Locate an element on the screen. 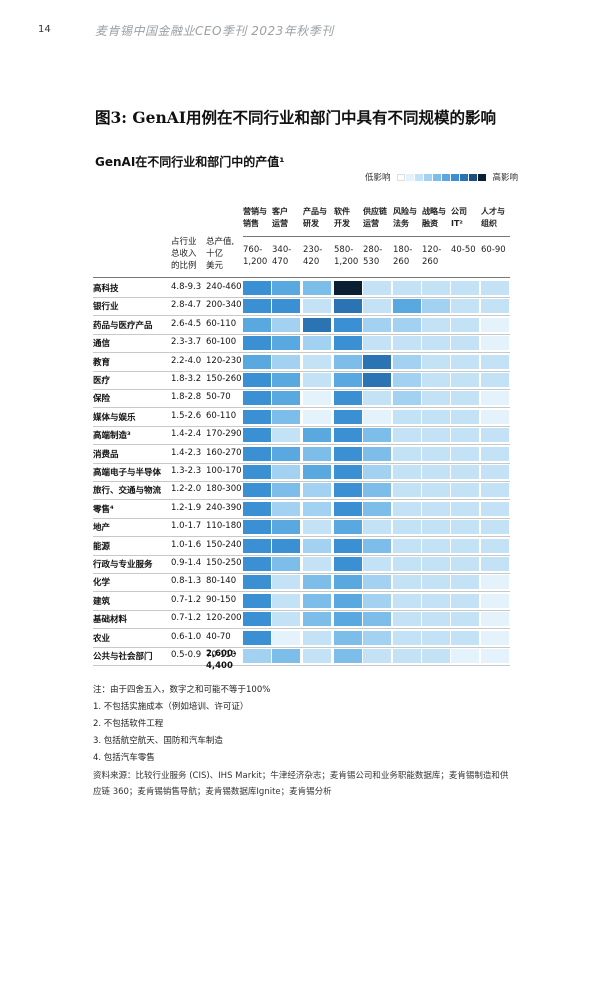 This screenshot has width=600, height=999. share-value: 1.3-2.3 is located at coordinates (186, 471).